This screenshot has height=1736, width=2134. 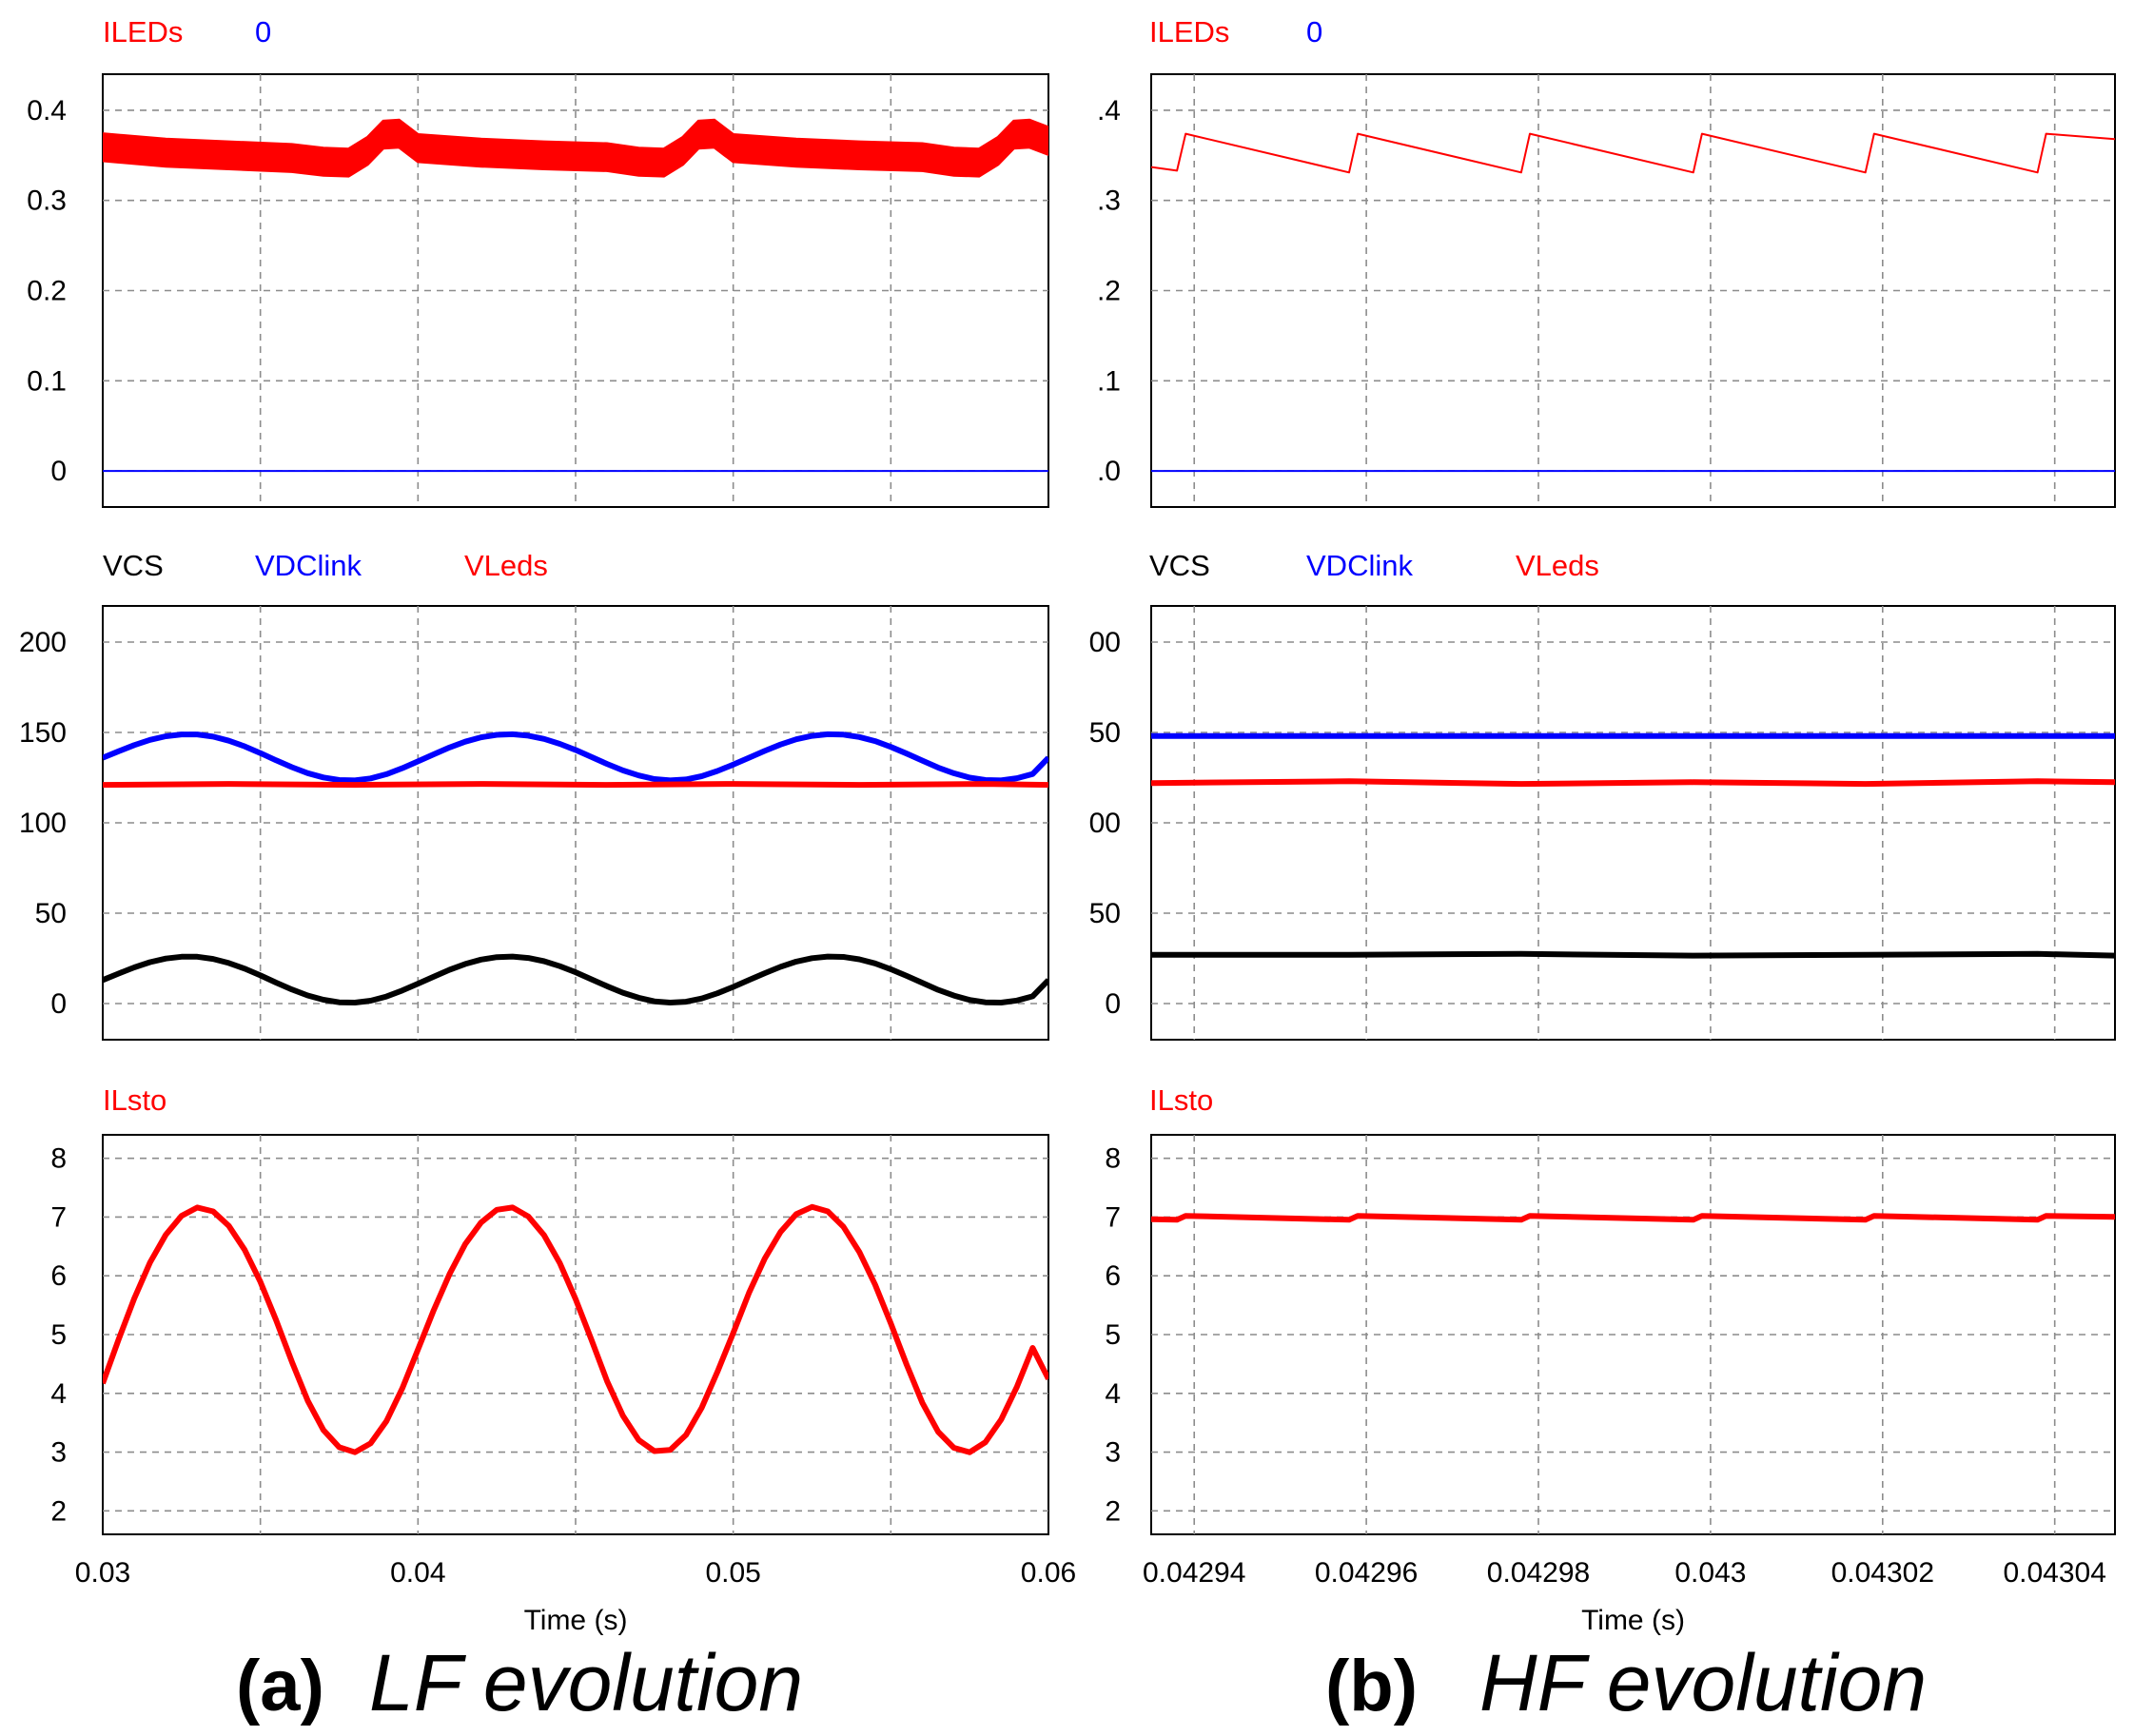 What do you see at coordinates (2054, 1573) in the screenshot?
I see `hf-ilsto-xtick-label: 0.04304` at bounding box center [2054, 1573].